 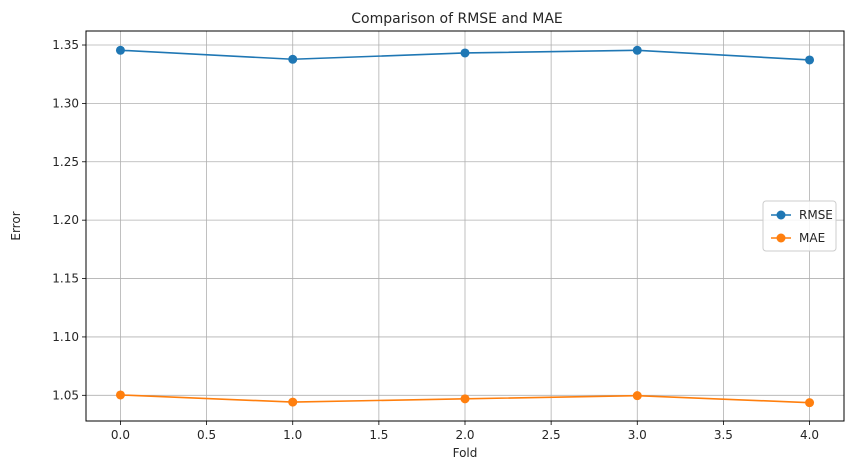 What do you see at coordinates (551, 435) in the screenshot?
I see `x-tick-label: 2.5` at bounding box center [551, 435].